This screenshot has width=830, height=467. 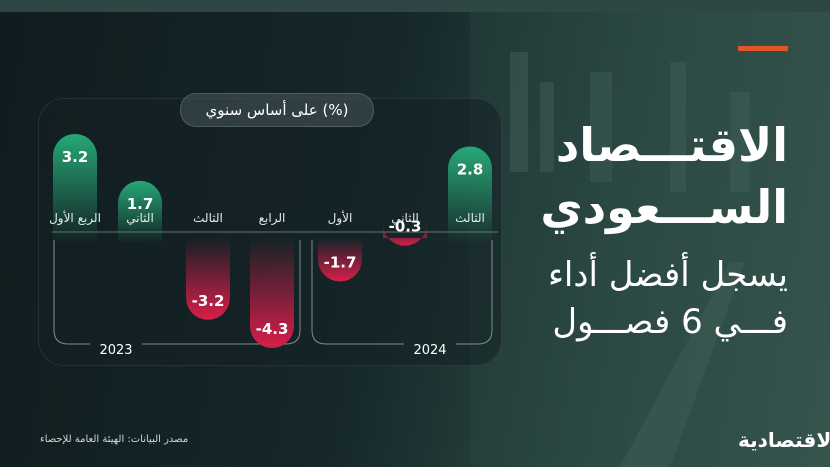 What do you see at coordinates (357, 292) in the screenshot?
I see `year-bracket-2024-left` at bounding box center [357, 292].